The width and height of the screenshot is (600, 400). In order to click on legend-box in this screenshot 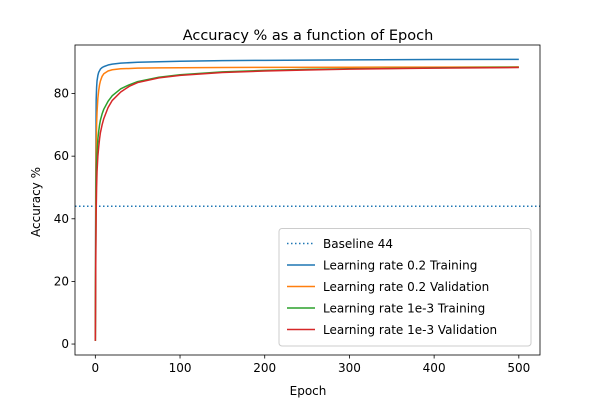, I will do `click(405, 287)`.